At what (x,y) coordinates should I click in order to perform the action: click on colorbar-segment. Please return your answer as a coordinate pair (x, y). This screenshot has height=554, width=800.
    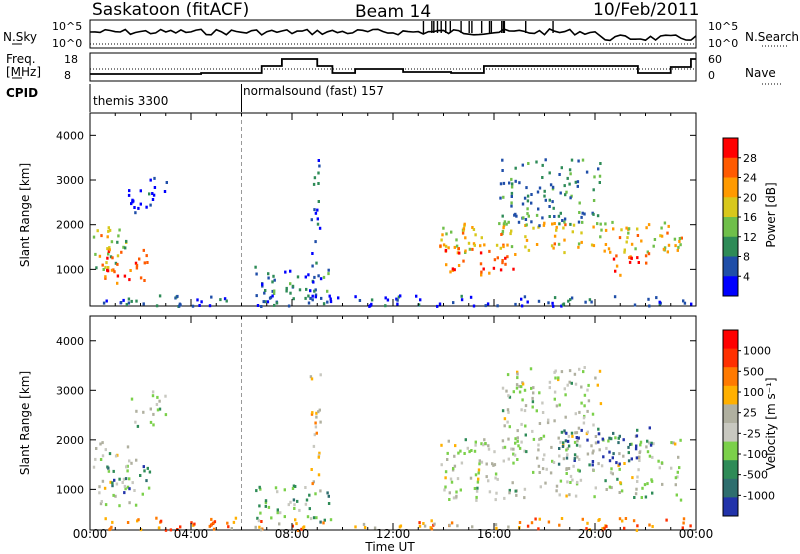
    Looking at the image, I should click on (730, 377).